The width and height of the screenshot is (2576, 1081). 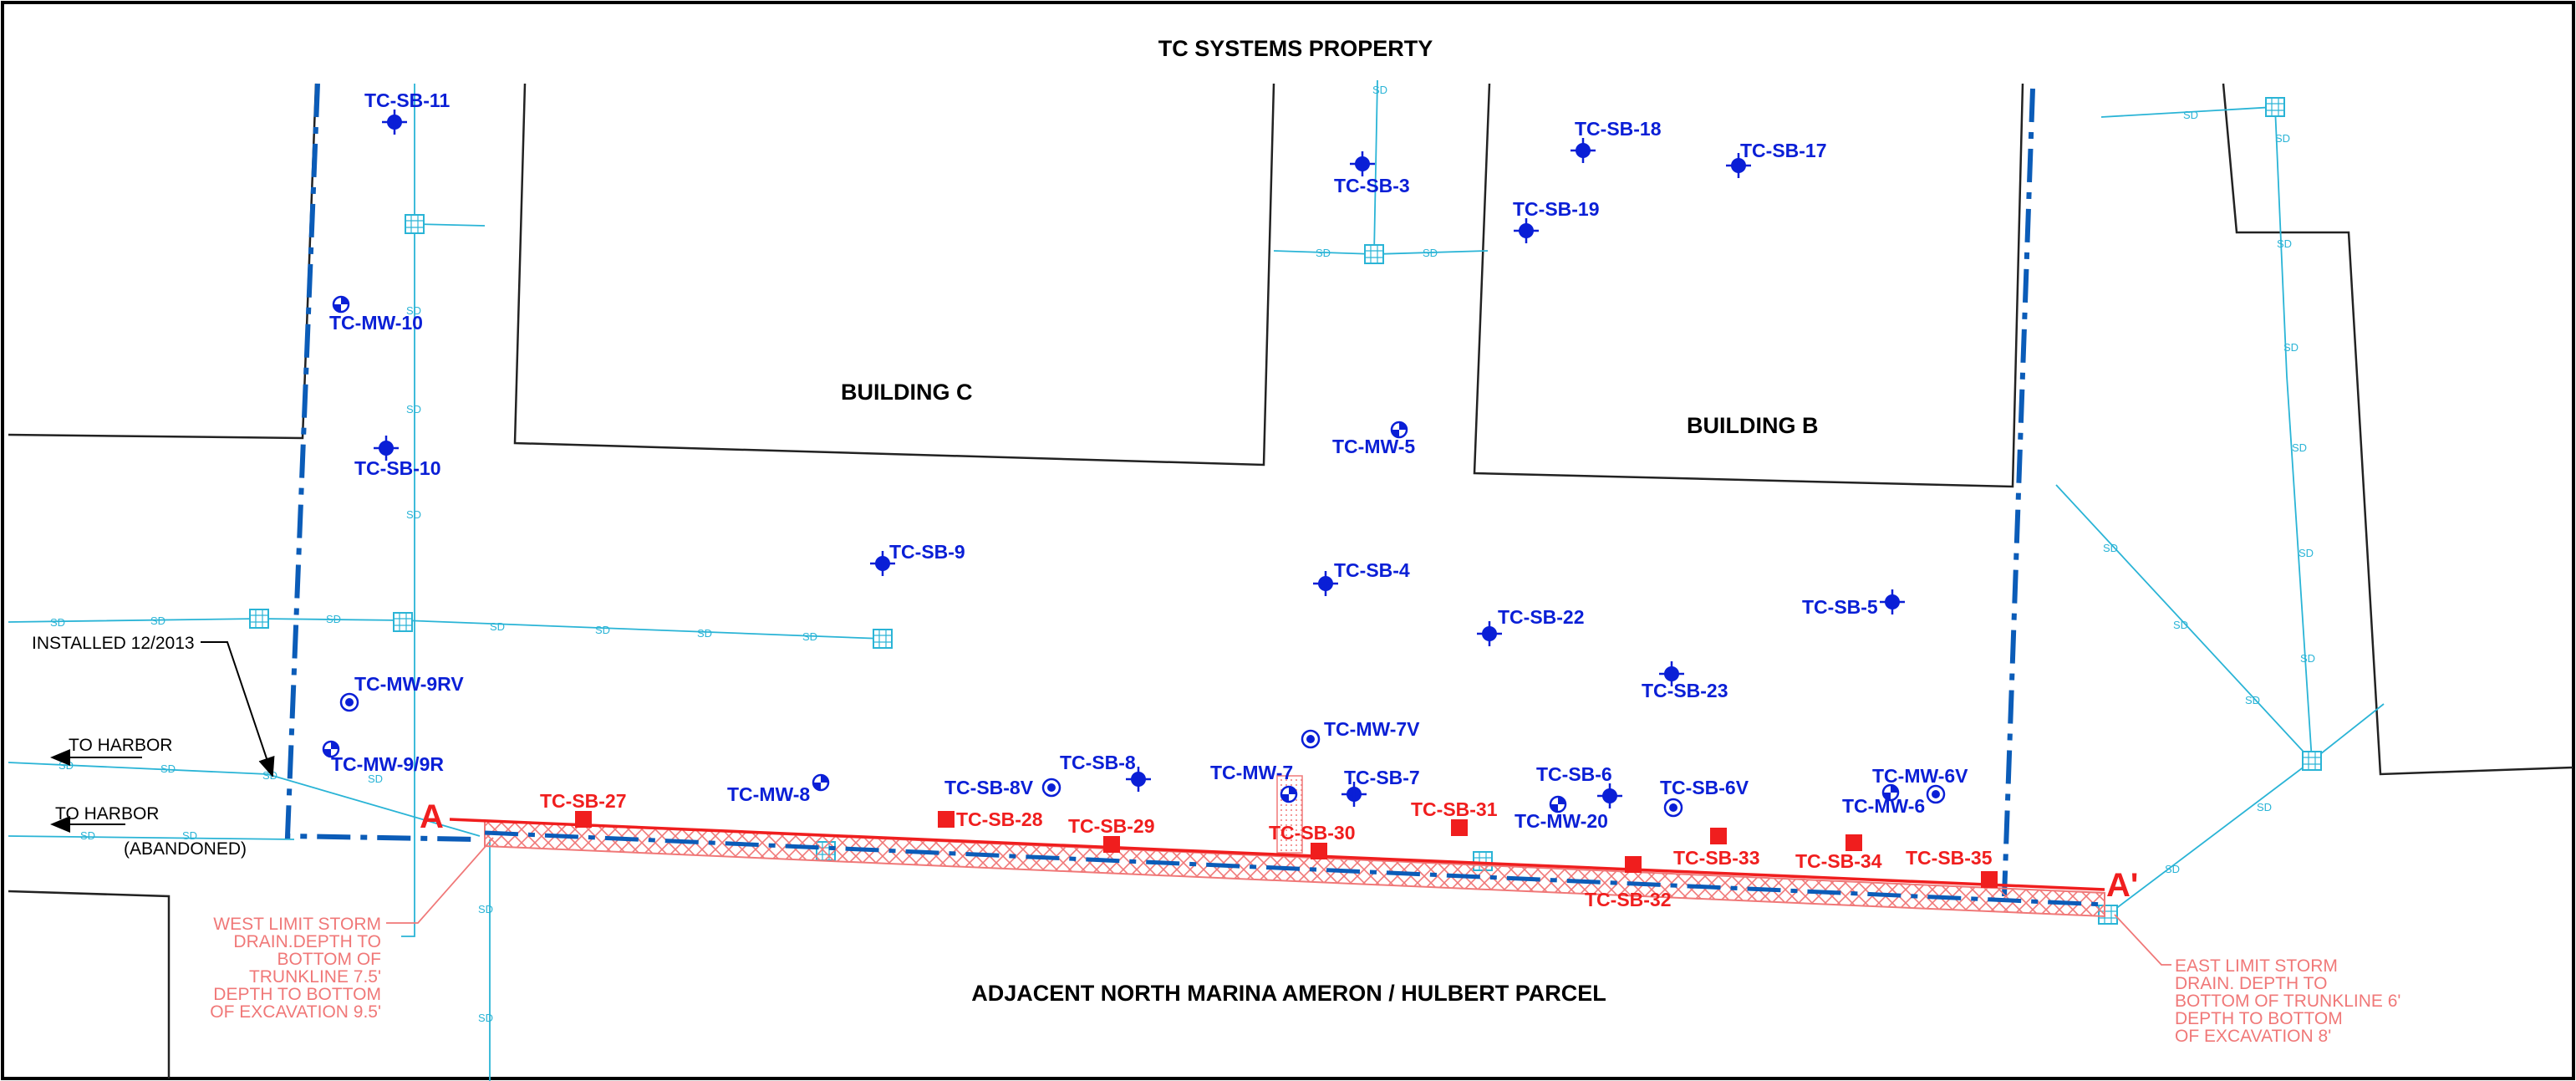 What do you see at coordinates (120, 745) in the screenshot?
I see `to-harbor-note-1: TO HARBOR` at bounding box center [120, 745].